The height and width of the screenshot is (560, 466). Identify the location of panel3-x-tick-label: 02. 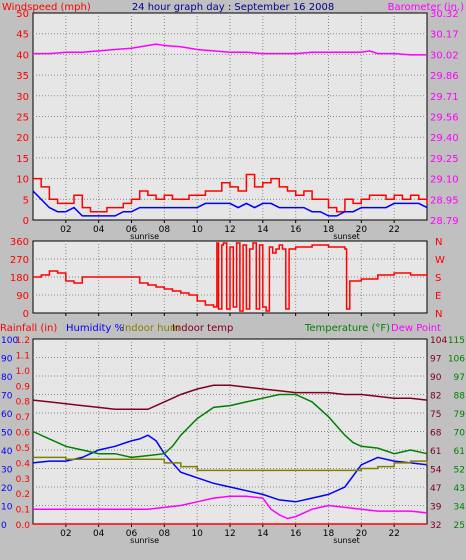
(65, 534).